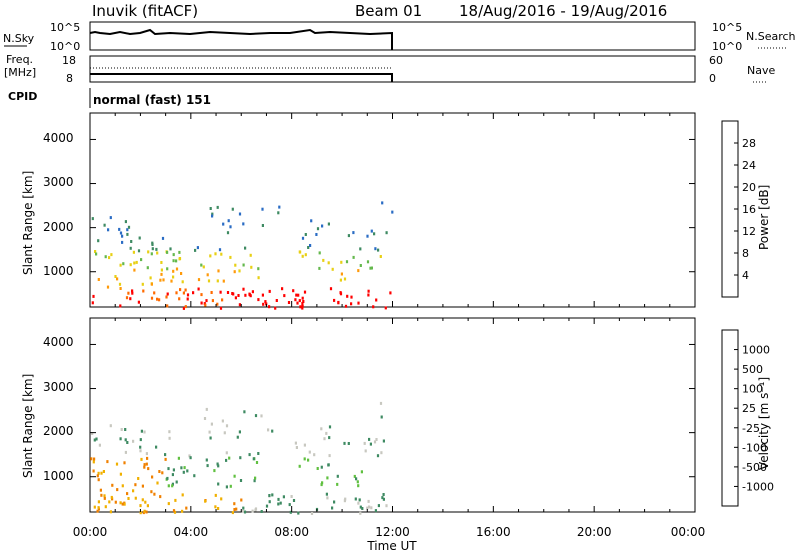  Describe the element at coordinates (242, 255) in the screenshot. I see `power-heatmap` at that location.